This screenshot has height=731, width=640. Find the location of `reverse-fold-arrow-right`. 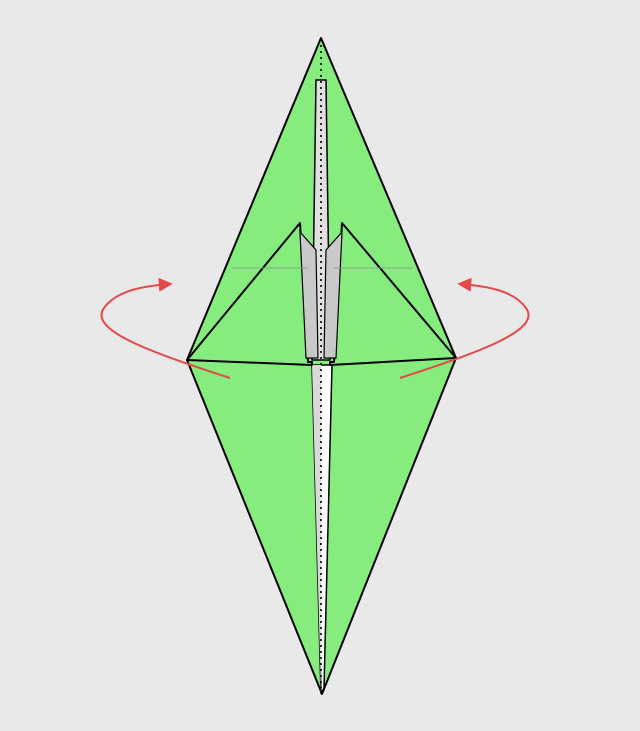

reverse-fold-arrow-right is located at coordinates (464, 328).